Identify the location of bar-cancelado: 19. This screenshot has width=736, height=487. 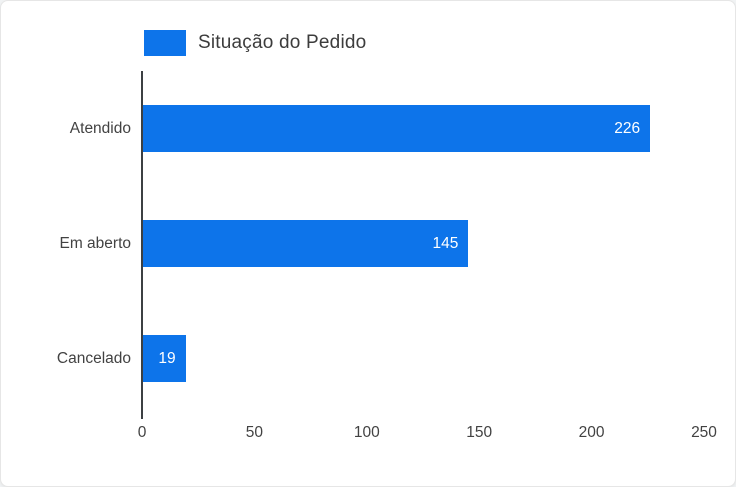
(164, 358).